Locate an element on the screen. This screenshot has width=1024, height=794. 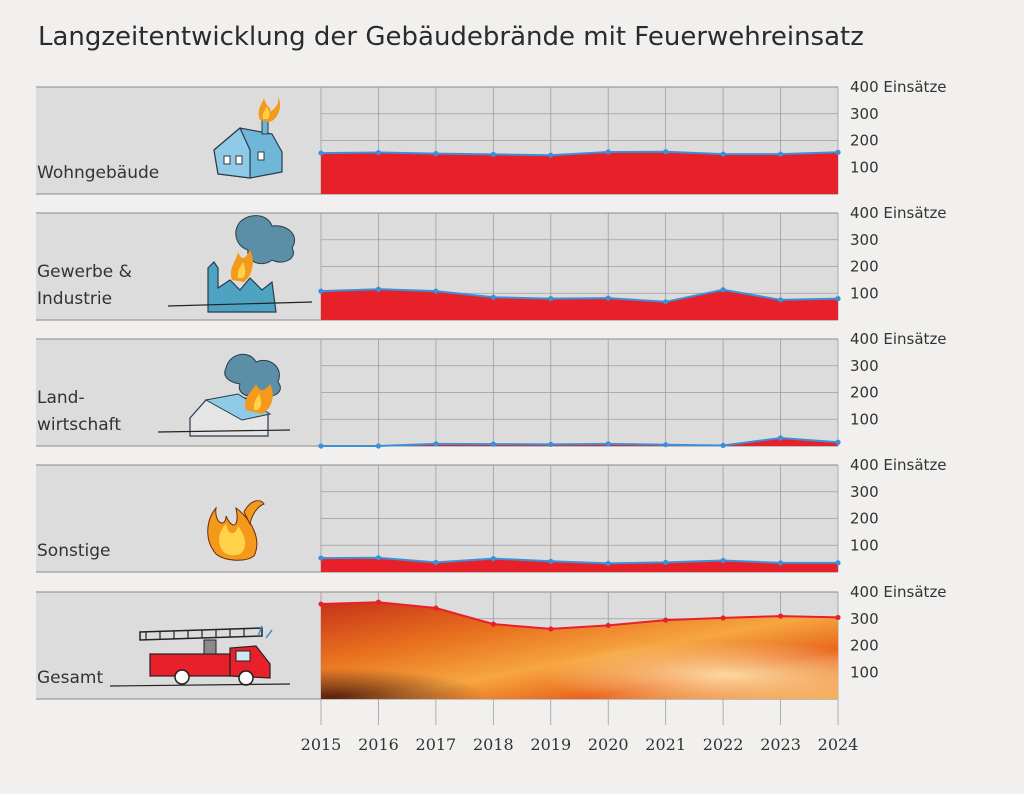
panel-sonstige: 100 200 300 400 Einsätze Sonstige is located at coordinates (491, 514).